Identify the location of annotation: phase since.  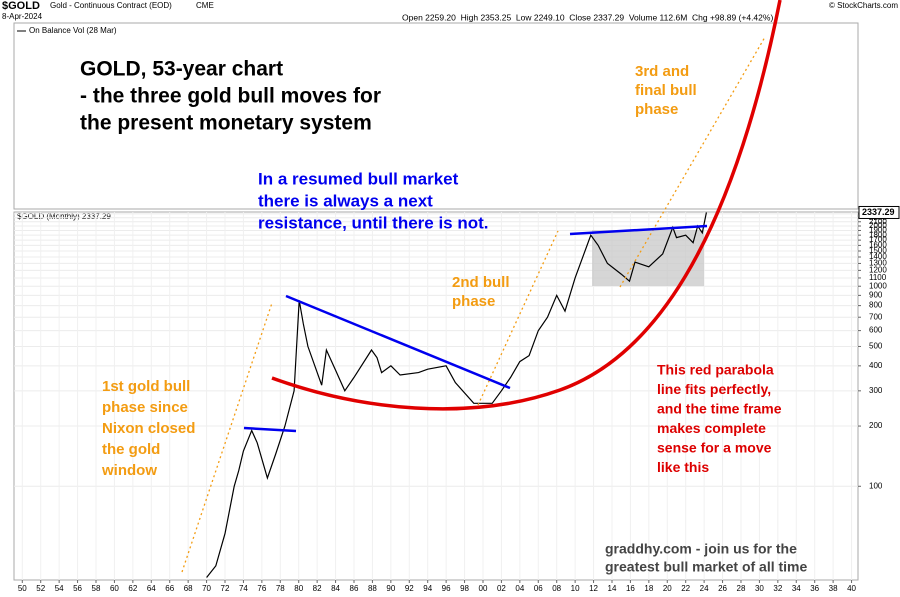
(145, 407).